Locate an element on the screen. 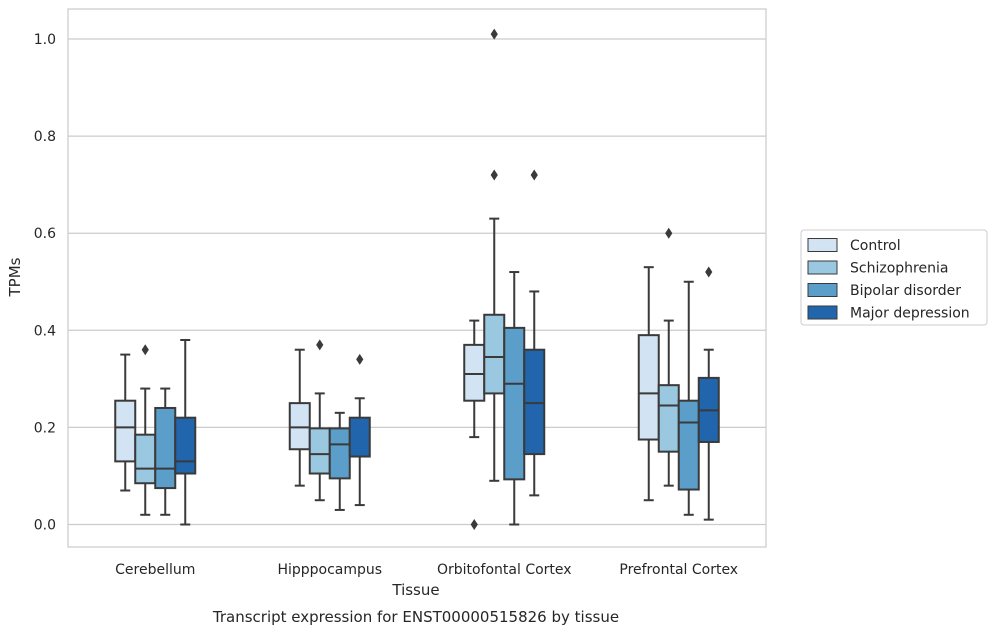 Image resolution: width=997 pixels, height=634 pixels. legend-label: Control is located at coordinates (875, 246).